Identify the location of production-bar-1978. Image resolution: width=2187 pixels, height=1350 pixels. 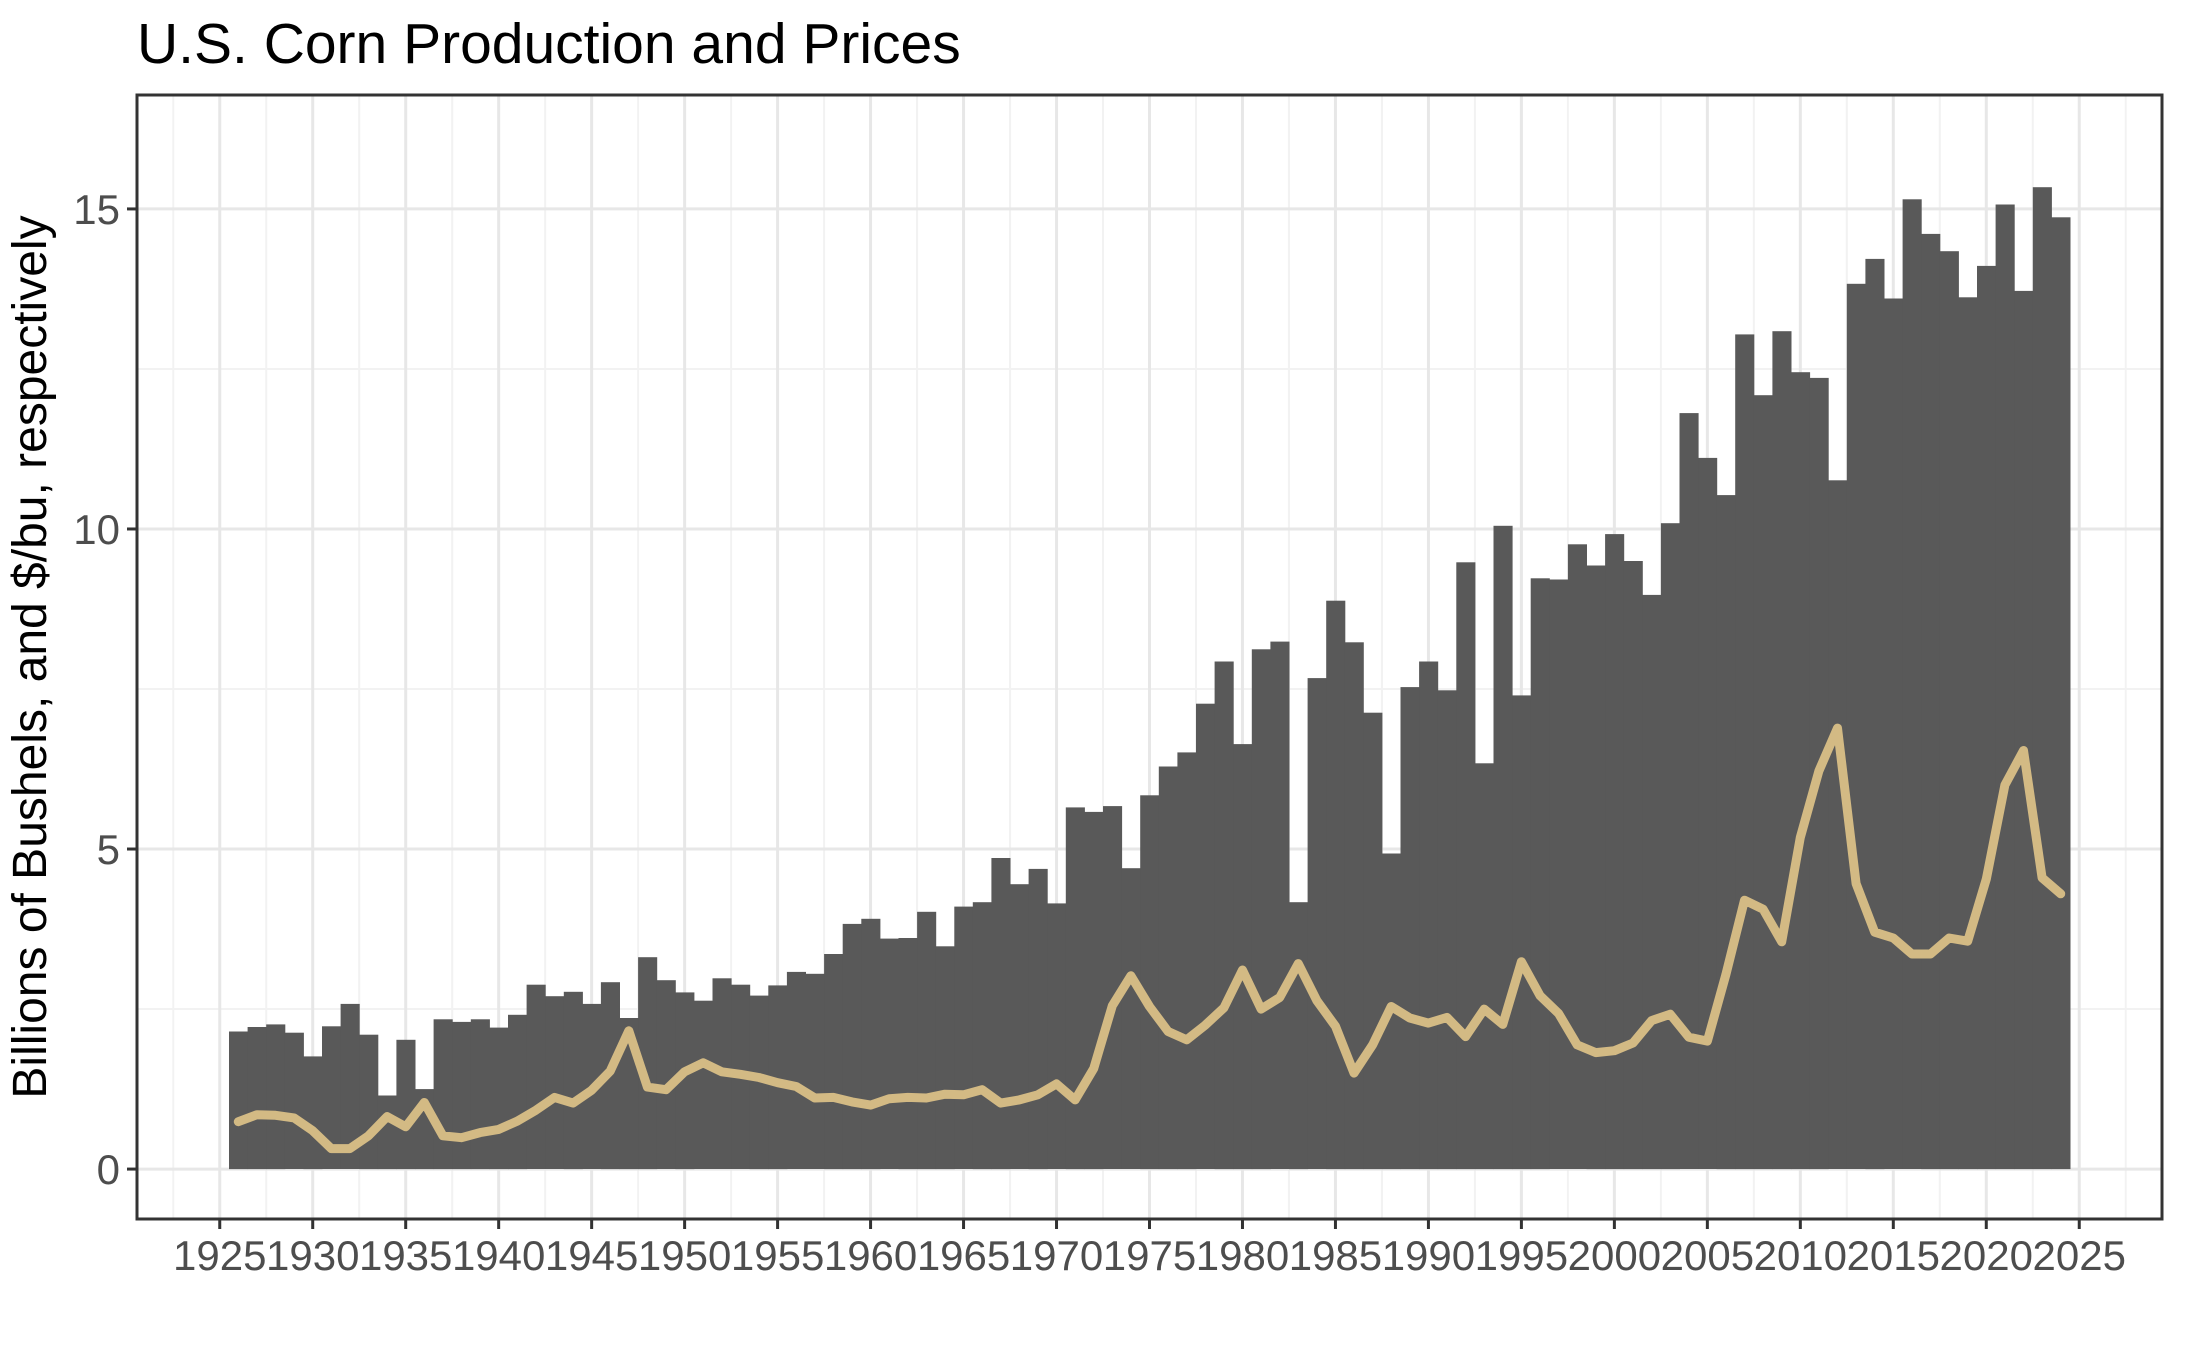
(1206, 936).